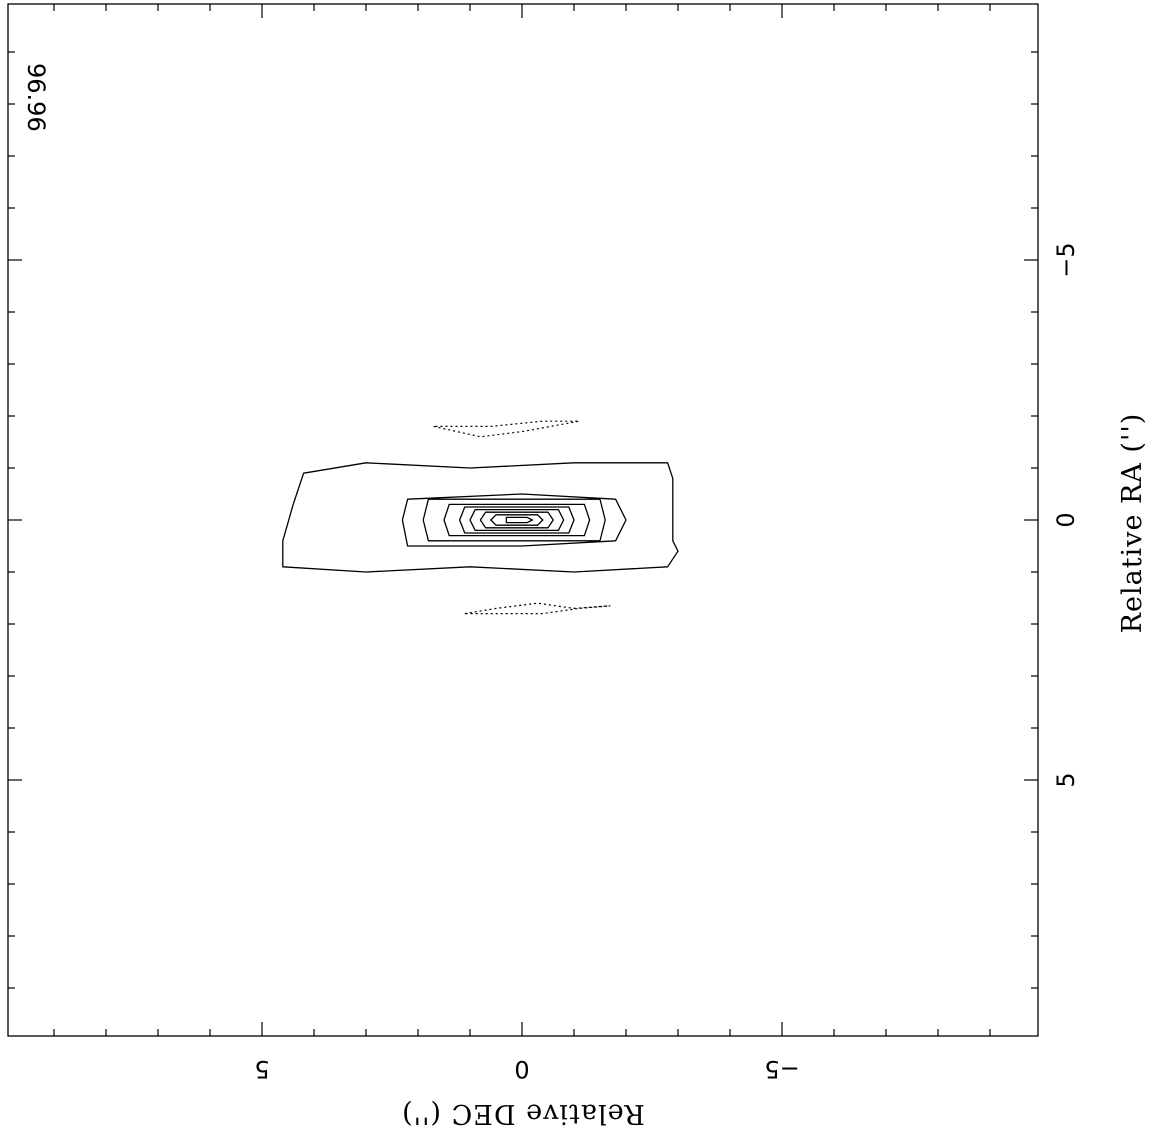 This screenshot has width=1155, height=1139. Describe the element at coordinates (1066, 779) in the screenshot. I see `ra-tick-label: 5` at that location.